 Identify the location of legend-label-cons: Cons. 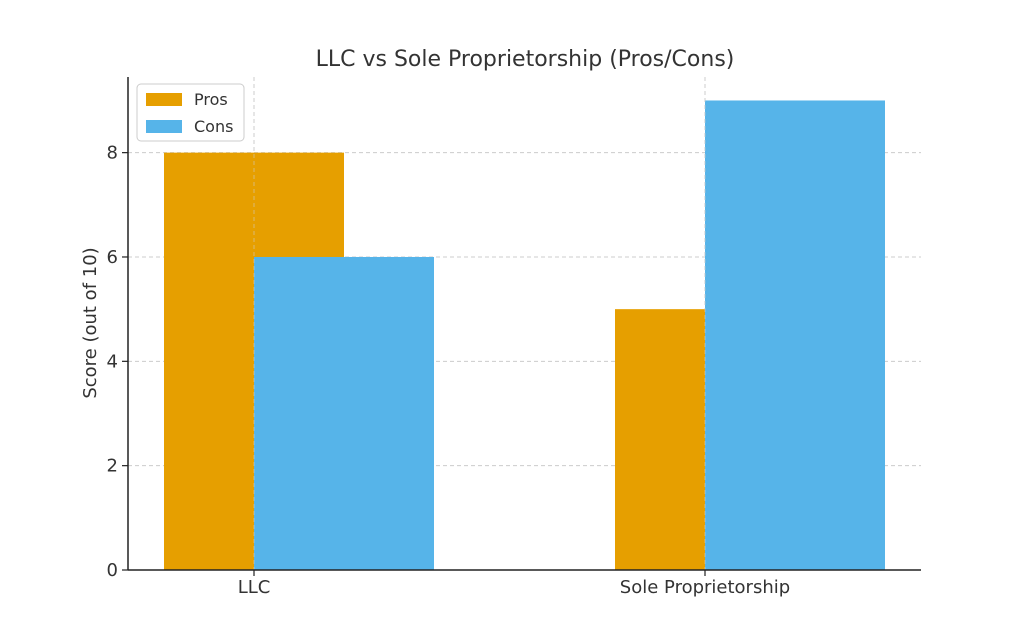
(213, 126).